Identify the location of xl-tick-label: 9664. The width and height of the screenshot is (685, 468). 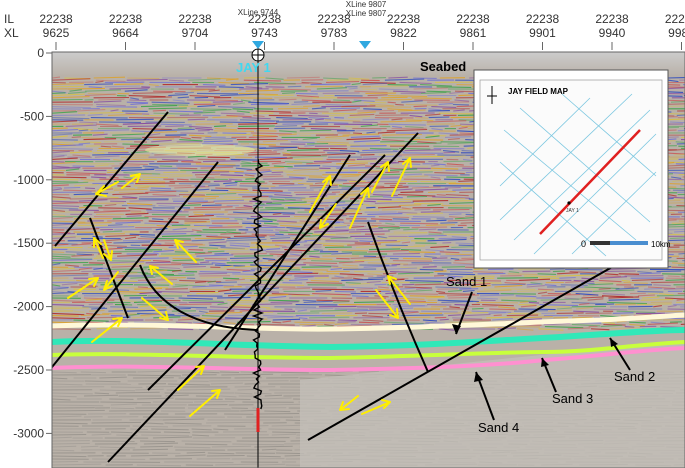
(125, 33).